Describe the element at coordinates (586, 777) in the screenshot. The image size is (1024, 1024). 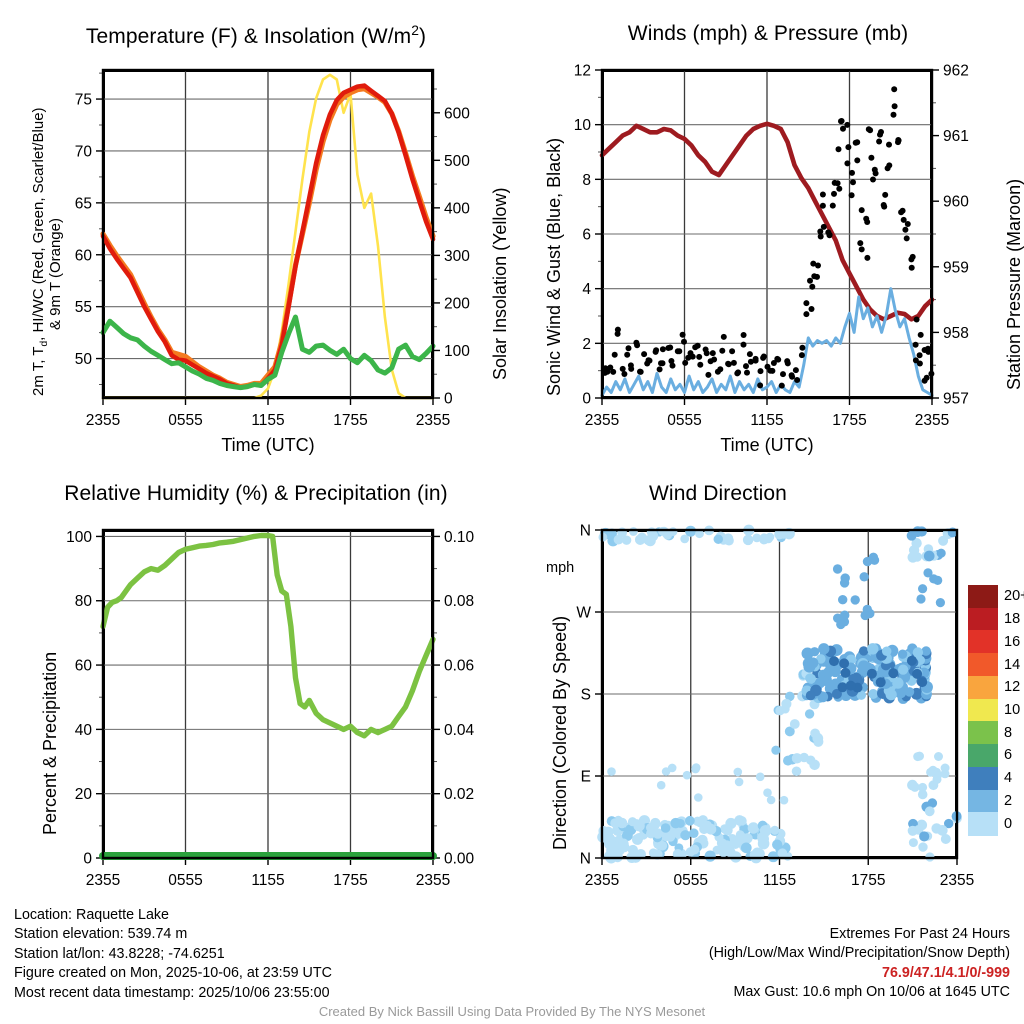
I see `y-tick-label-left: E` at that location.